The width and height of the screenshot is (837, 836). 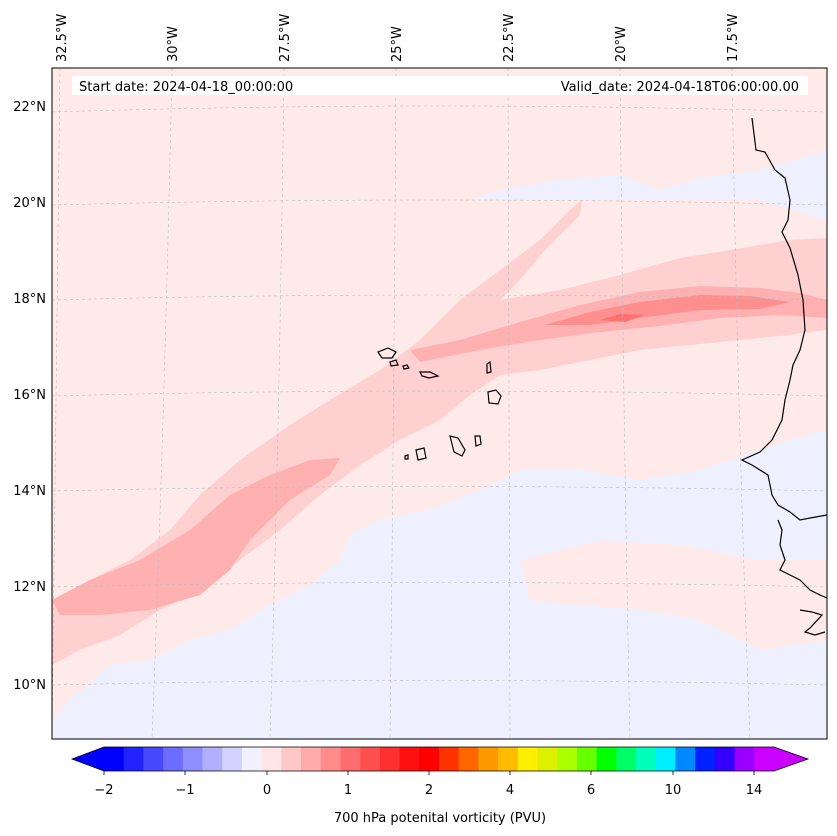 I want to click on start-date-label: Start date: 2024-04-18_00:00:00, so click(x=186, y=87).